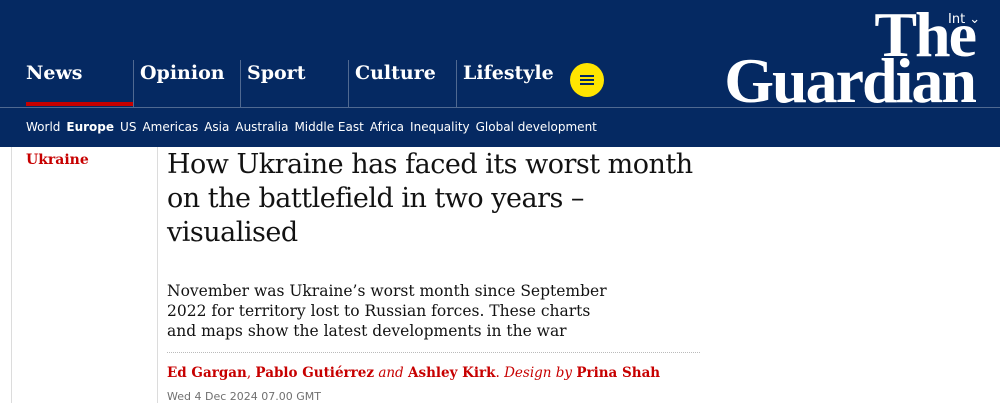  Describe the element at coordinates (244, 396) in the screenshot. I see `date: Wed 4 Dec 2024 07.00 GMT` at that location.